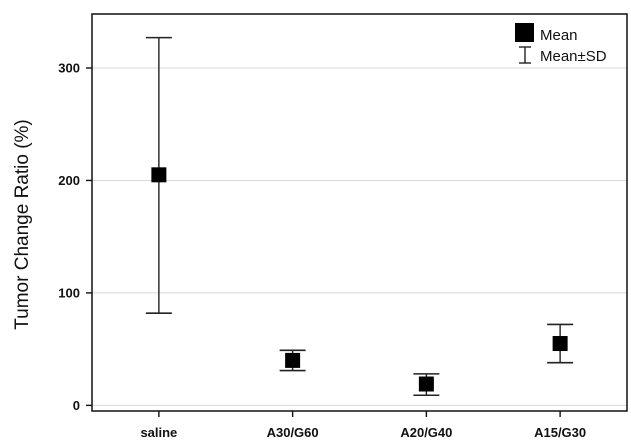 This screenshot has width=631, height=446. What do you see at coordinates (524, 32) in the screenshot?
I see `legend-mean-marker` at bounding box center [524, 32].